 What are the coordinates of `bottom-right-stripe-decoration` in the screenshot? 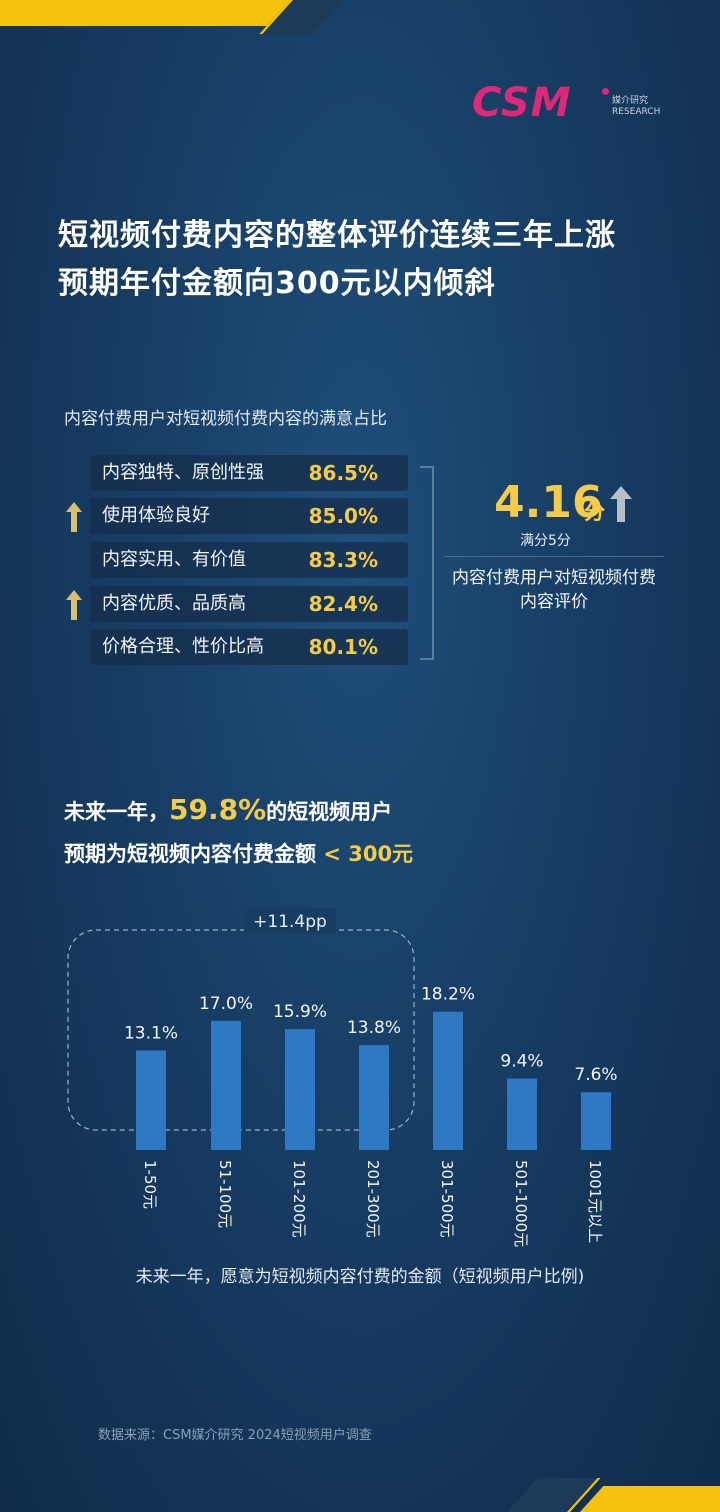 It's located at (615, 1492).